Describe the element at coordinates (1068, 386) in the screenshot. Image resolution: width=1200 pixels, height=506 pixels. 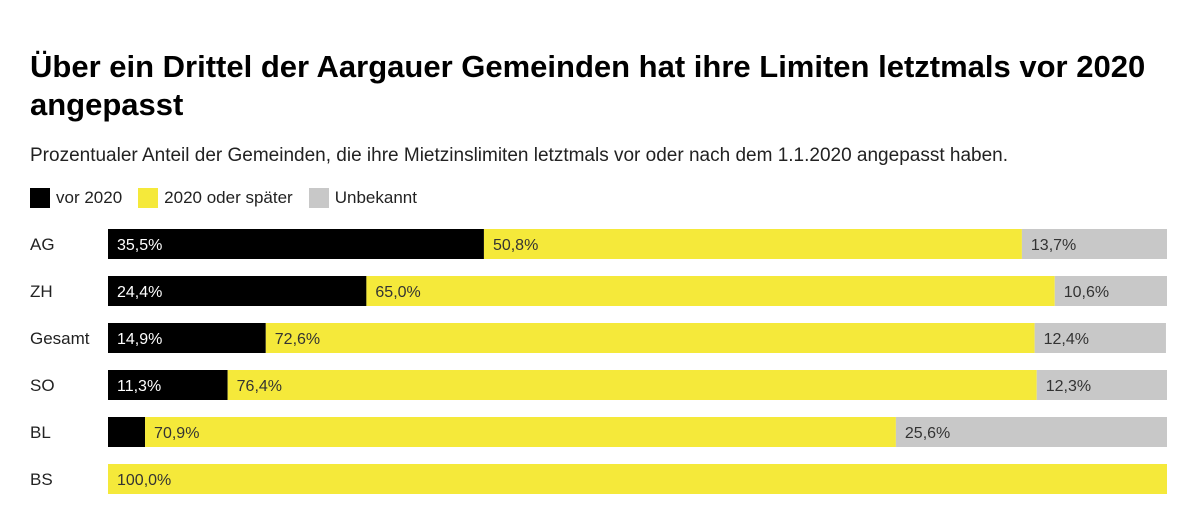
I see `value-label-so-unbekannt: 12,3%` at that location.